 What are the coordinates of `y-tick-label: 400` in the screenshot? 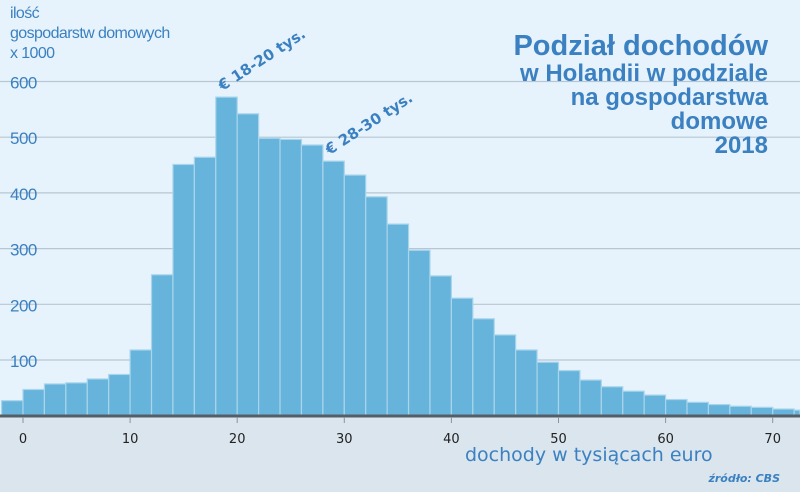 It's located at (23, 194).